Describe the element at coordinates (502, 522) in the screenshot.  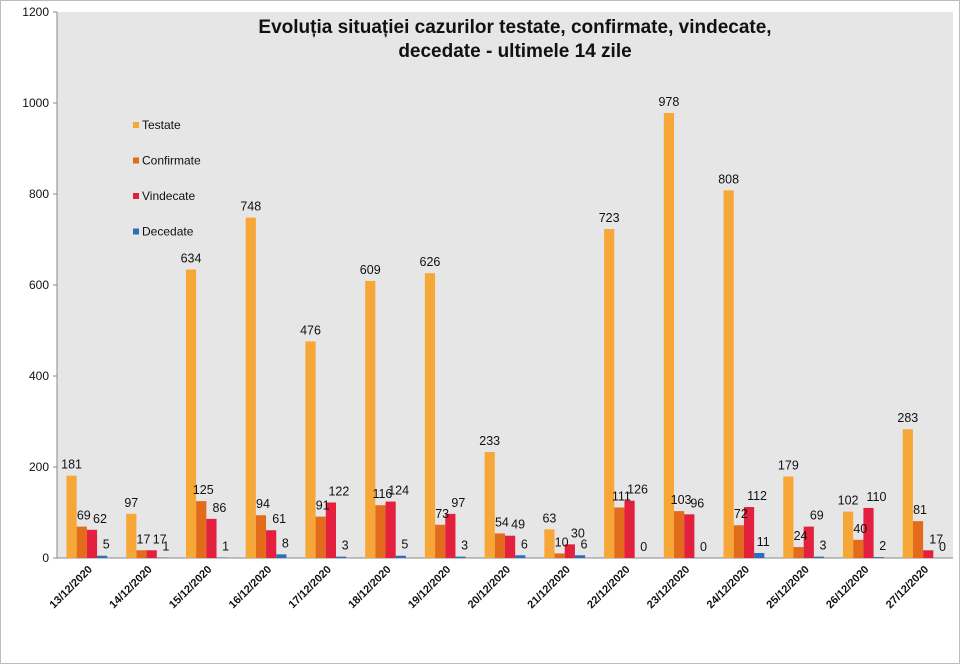
I see `data-label-confirmate: 54` at that location.